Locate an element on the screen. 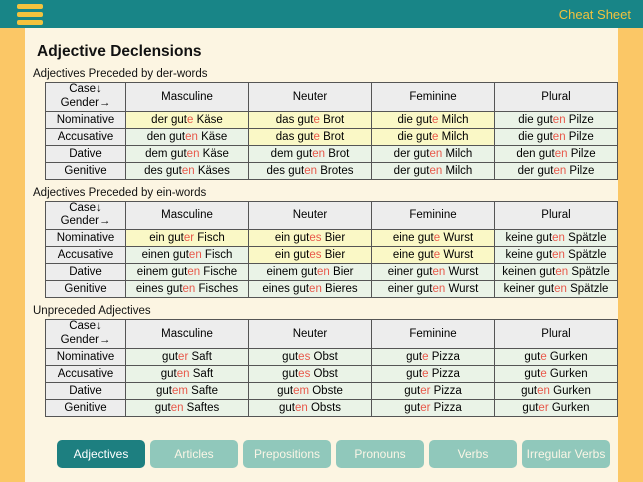 The width and height of the screenshot is (643, 482). decl-cell-dative-plural: den guten Pilze is located at coordinates (556, 153).